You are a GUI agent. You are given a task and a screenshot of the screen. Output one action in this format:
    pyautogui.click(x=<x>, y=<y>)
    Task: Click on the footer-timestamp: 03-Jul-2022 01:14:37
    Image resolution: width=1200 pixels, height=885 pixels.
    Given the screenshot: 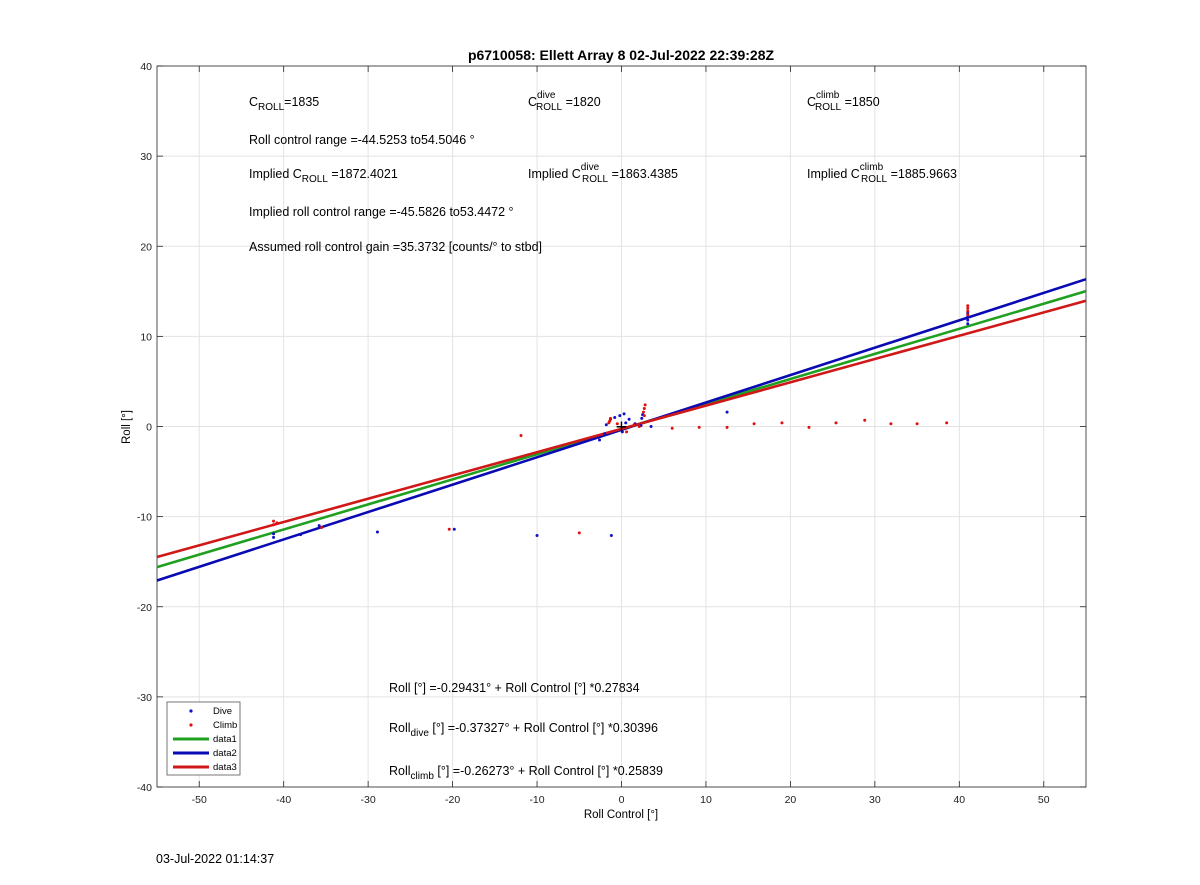 What is the action you would take?
    pyautogui.click(x=215, y=859)
    